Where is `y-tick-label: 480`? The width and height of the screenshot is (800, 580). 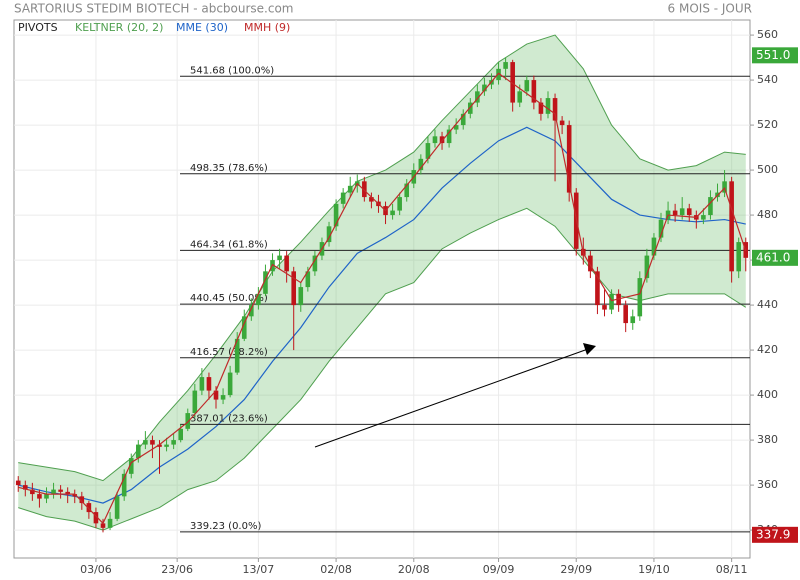
y-tick-label: 480 is located at coordinates (767, 214).